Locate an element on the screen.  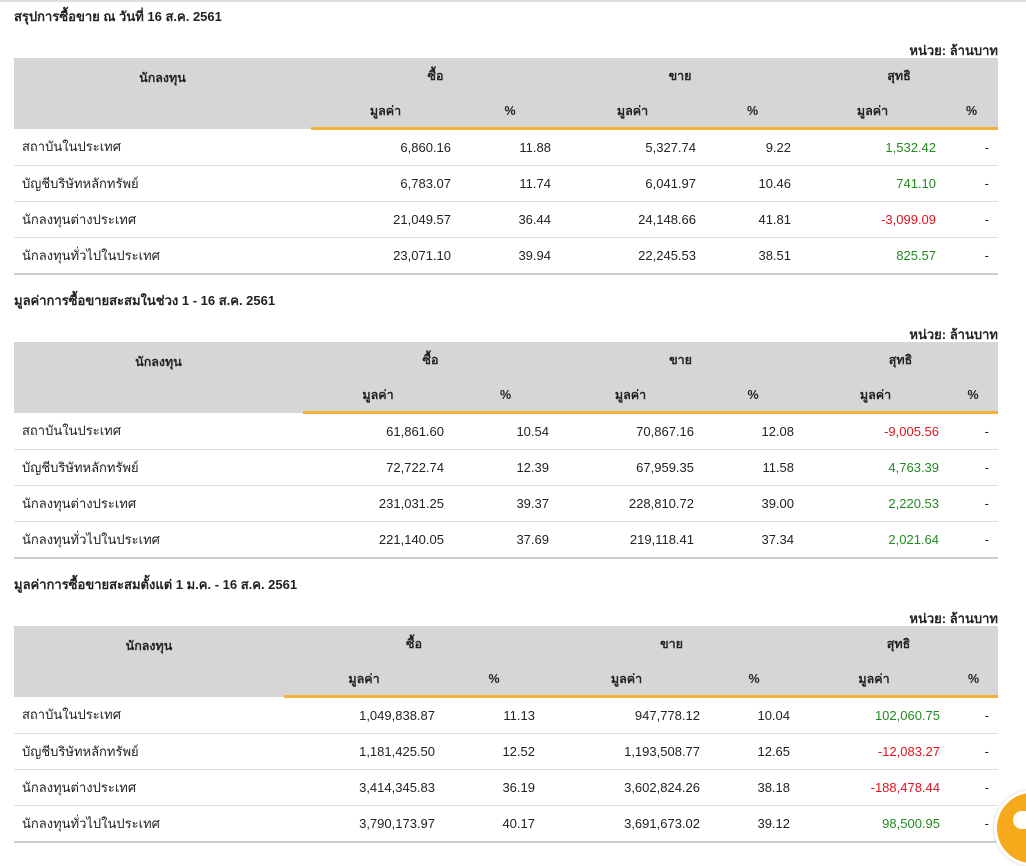
buy-pct: 40.17 is located at coordinates (494, 824).